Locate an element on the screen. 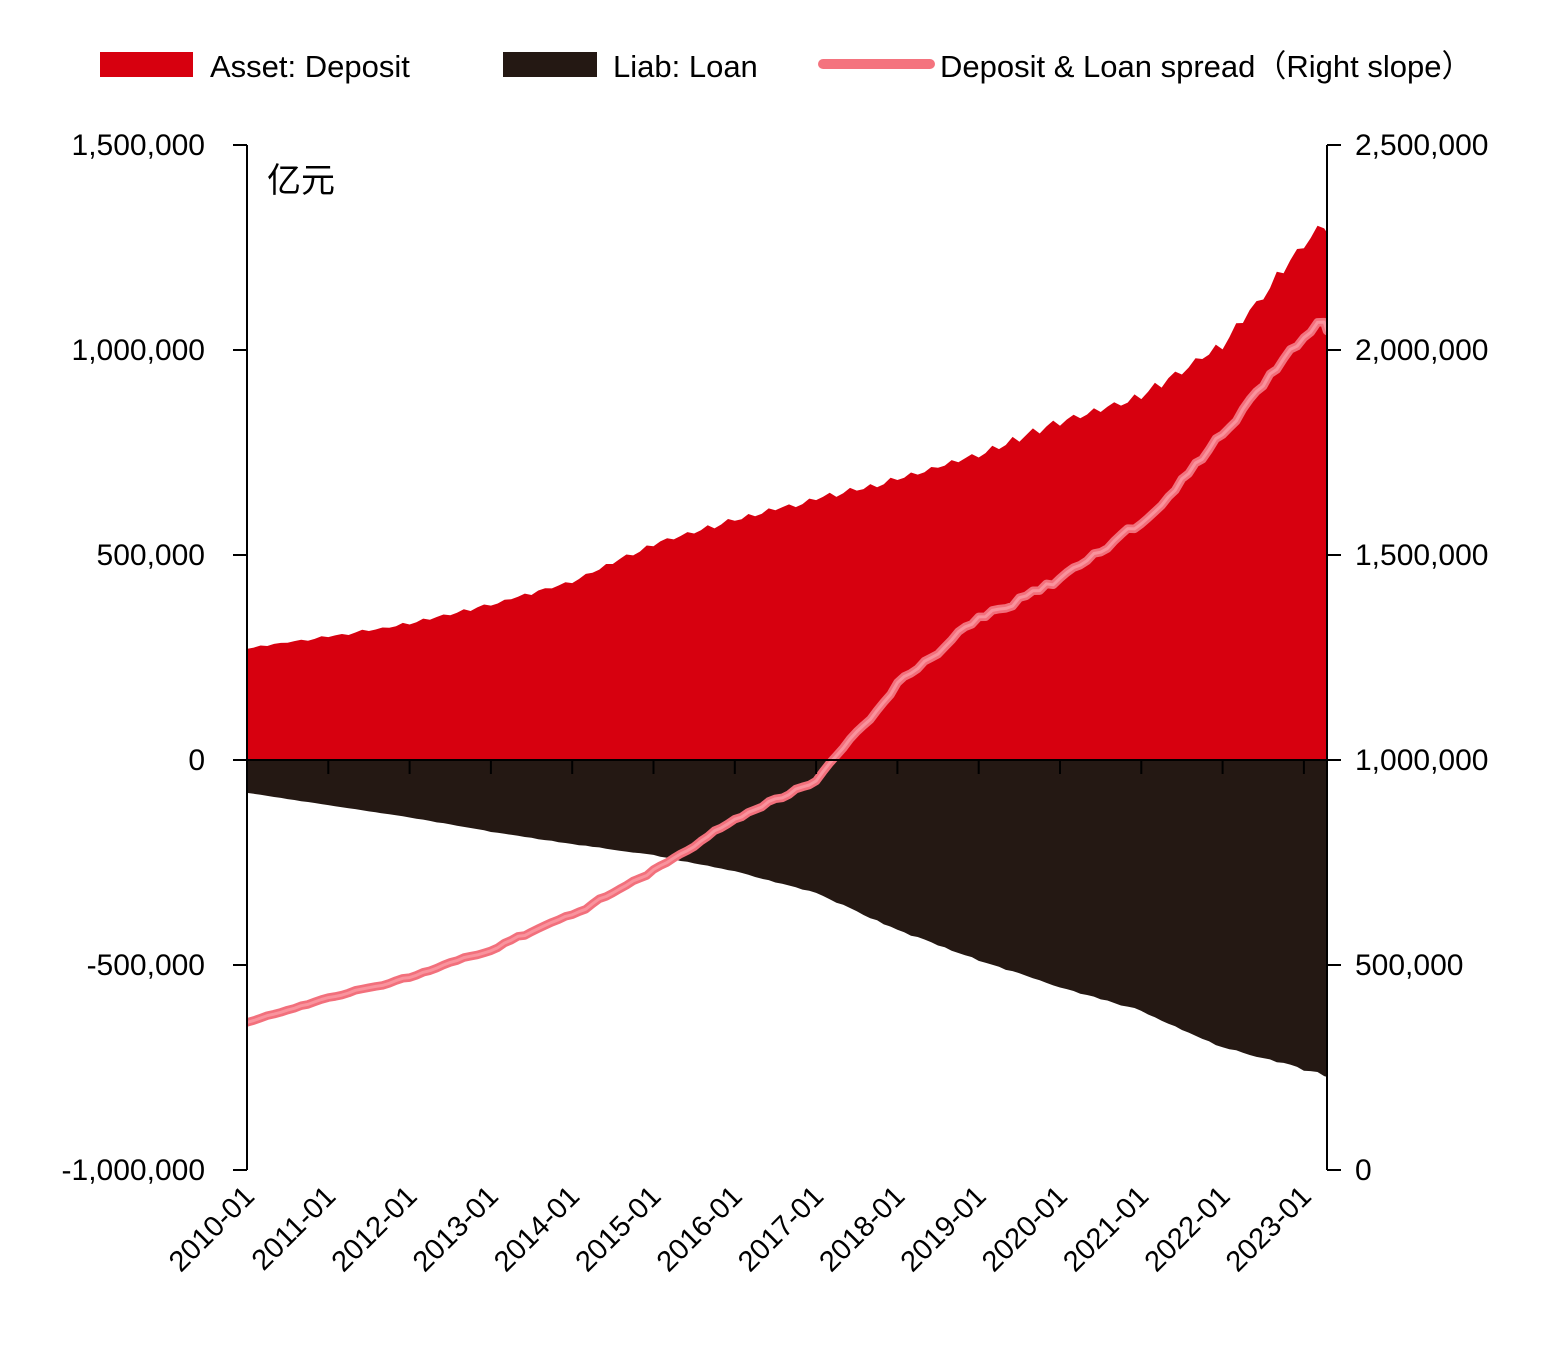 The image size is (1561, 1352). x-tick-label: 2013-01 is located at coordinates (456, 1229).